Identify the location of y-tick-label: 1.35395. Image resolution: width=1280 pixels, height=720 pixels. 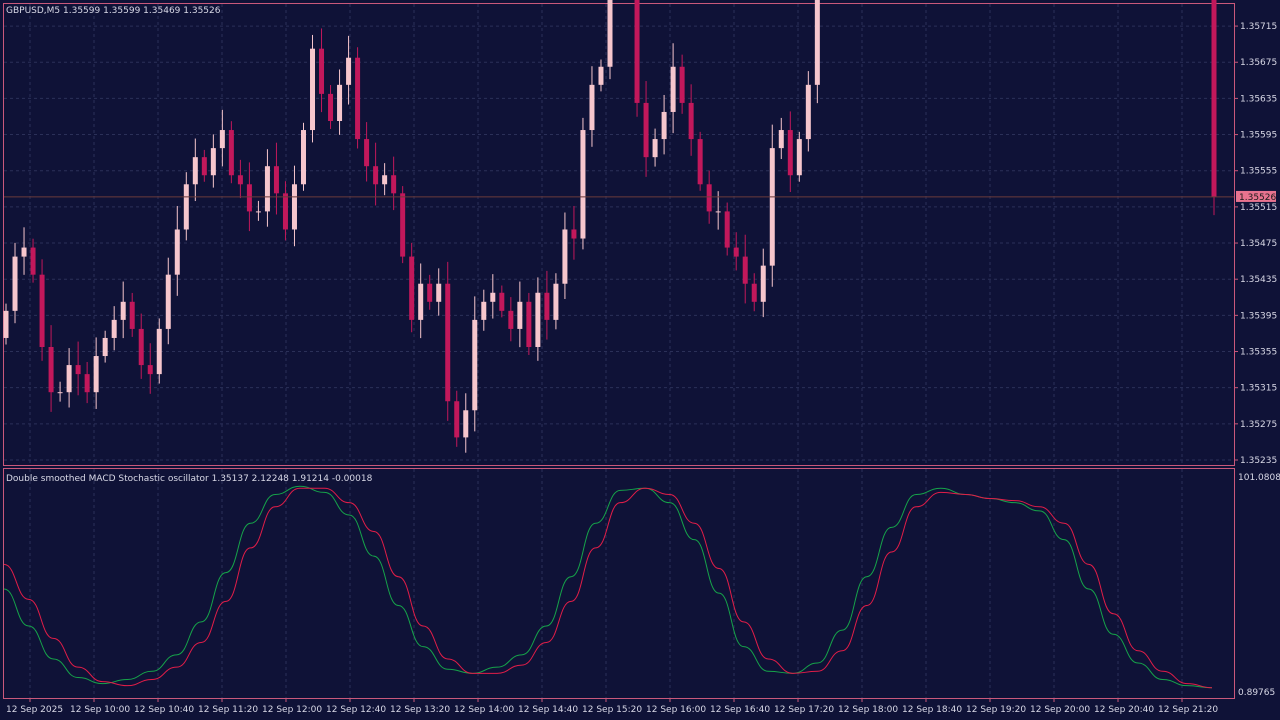
(1258, 316).